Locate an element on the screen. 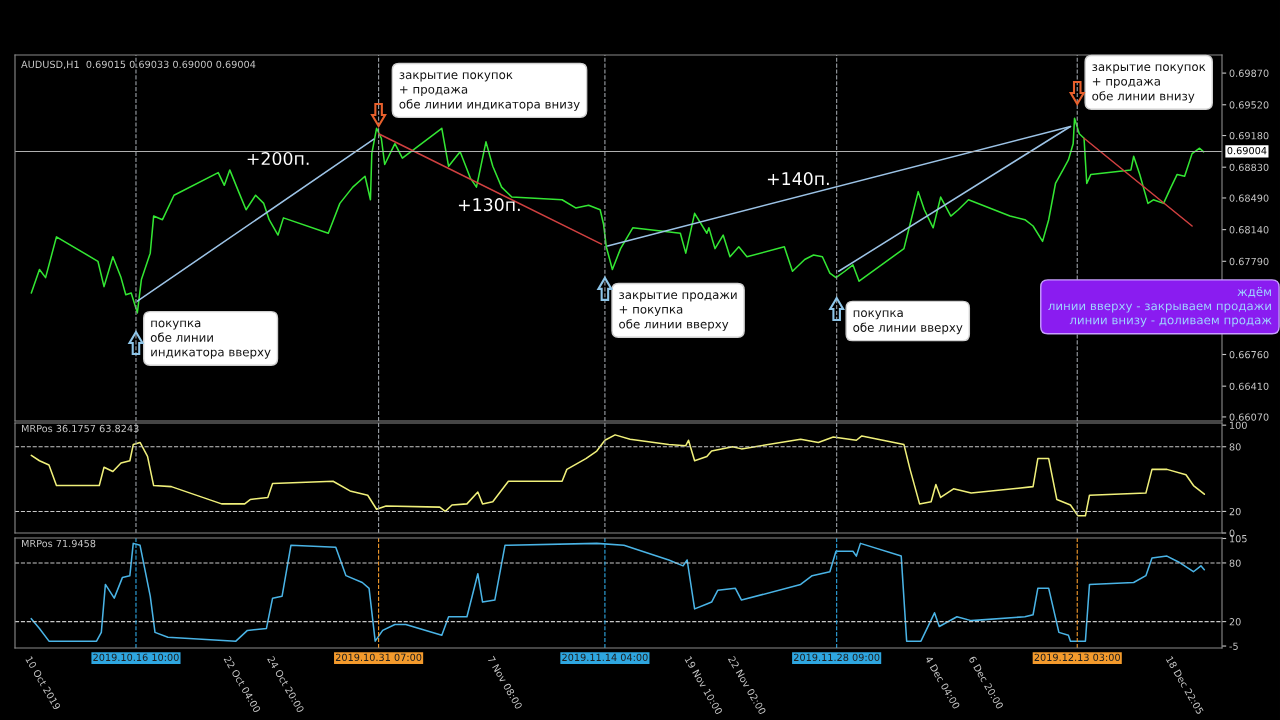 The width and height of the screenshot is (1280, 720). annotation: +130п. is located at coordinates (489, 205).